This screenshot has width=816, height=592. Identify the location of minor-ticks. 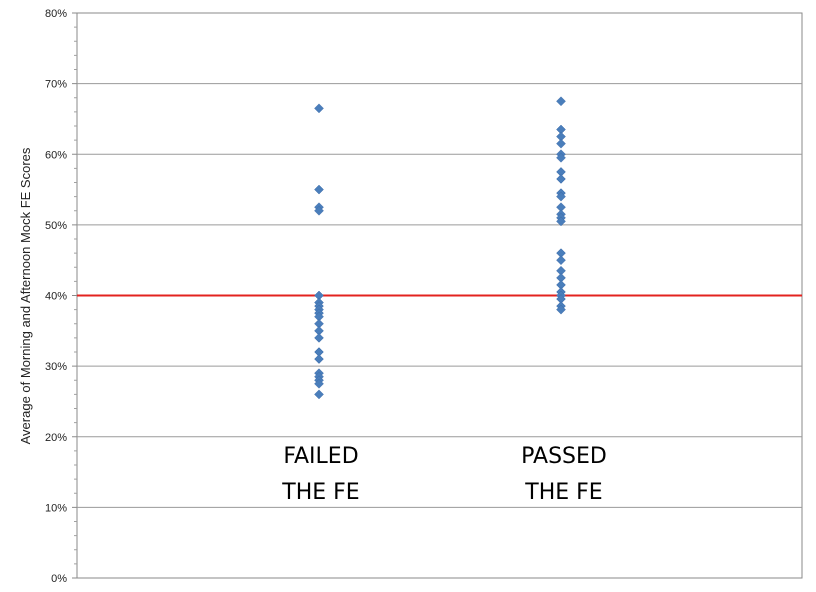
(74, 295).